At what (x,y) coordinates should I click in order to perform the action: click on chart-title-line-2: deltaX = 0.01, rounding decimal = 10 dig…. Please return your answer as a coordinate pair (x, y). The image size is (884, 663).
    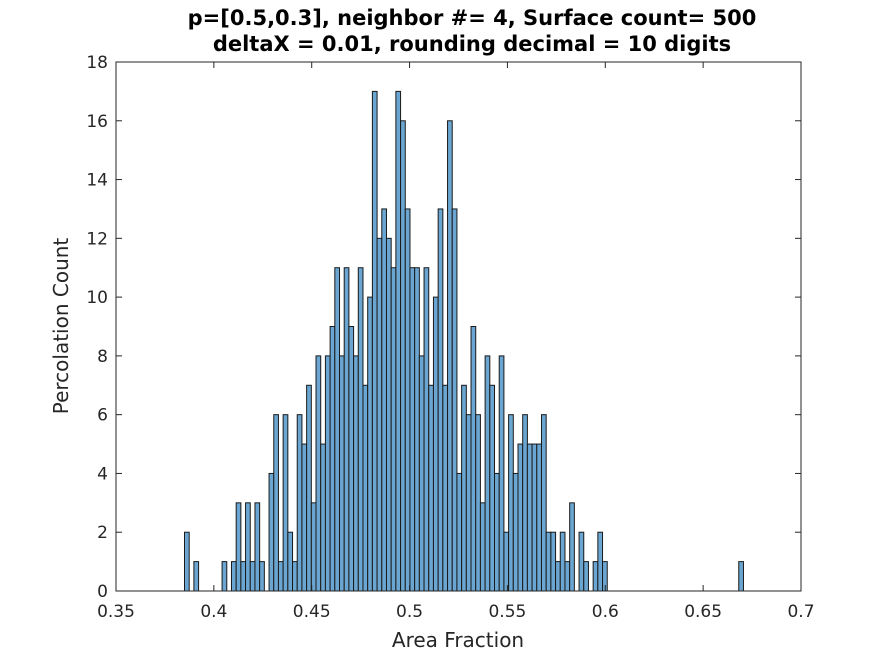
    Looking at the image, I should click on (472, 44).